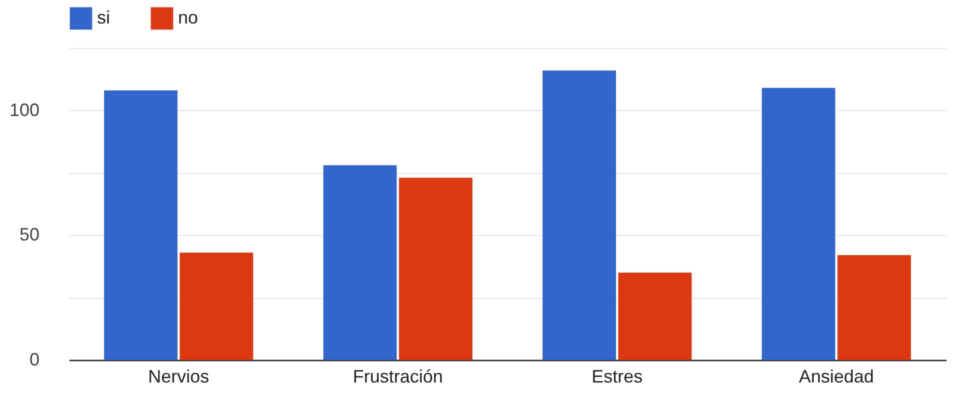  Describe the element at coordinates (34, 360) in the screenshot. I see `y-tick-label: 0` at that location.